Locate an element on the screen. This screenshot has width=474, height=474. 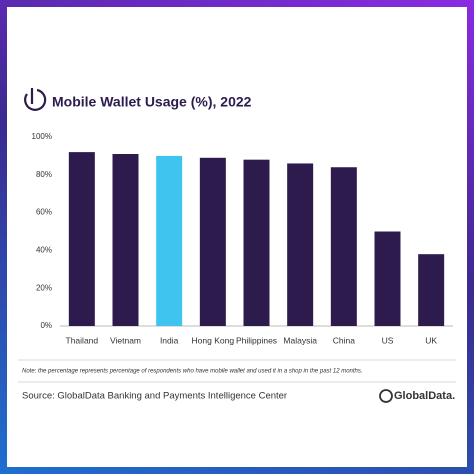
chart-title: Mobile Wallet Usage (%), 2022 is located at coordinates (152, 102).